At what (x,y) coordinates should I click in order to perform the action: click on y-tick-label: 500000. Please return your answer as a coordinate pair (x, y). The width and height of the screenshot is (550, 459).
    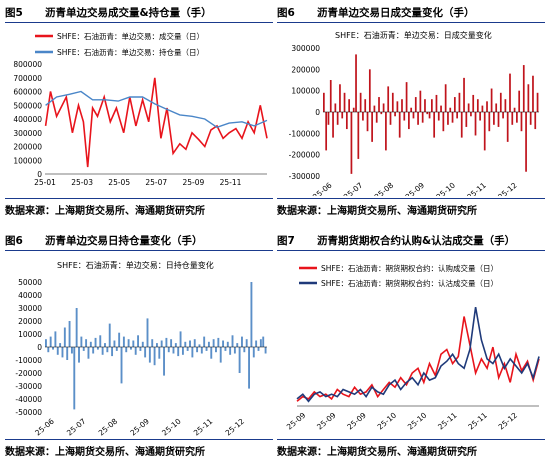
    Looking at the image, I should click on (27, 105).